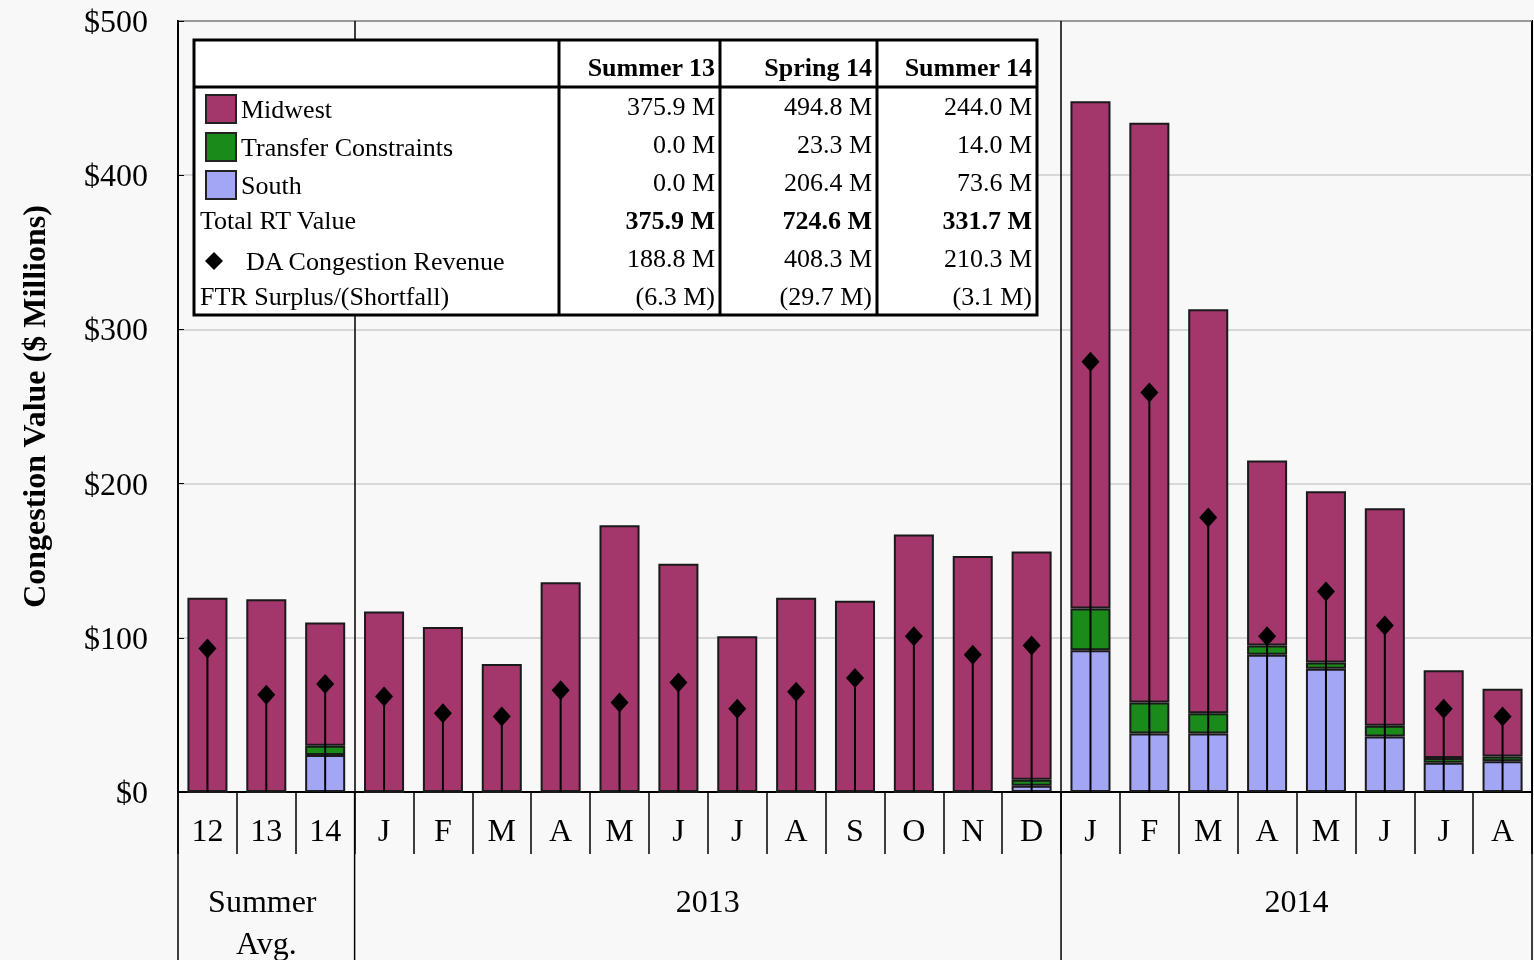 This screenshot has width=1534, height=960. Describe the element at coordinates (994, 144) in the screenshot. I see `annotation: 14.0 M` at that location.